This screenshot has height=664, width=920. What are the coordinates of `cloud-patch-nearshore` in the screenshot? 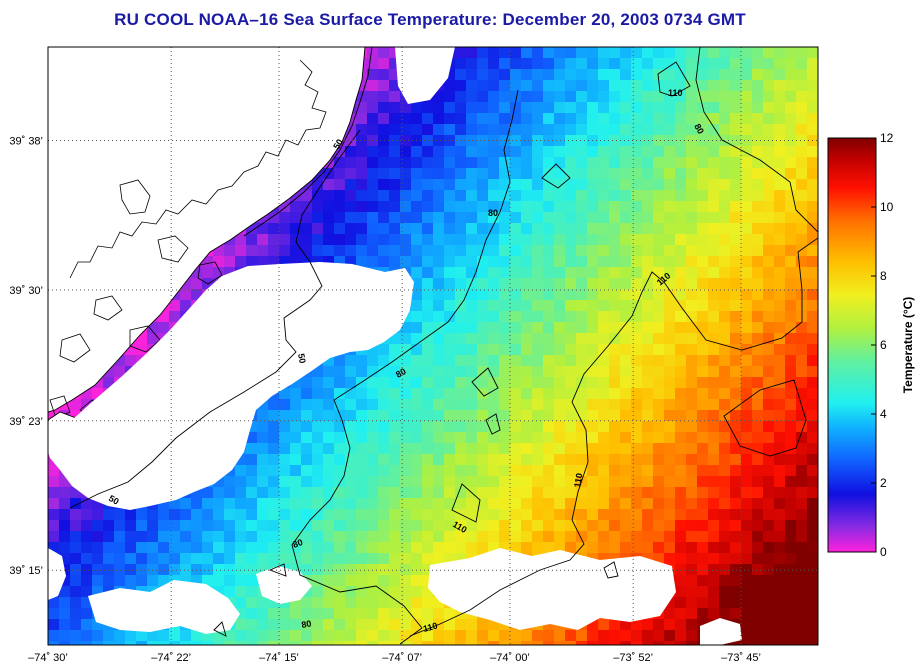 It's located at (231, 386).